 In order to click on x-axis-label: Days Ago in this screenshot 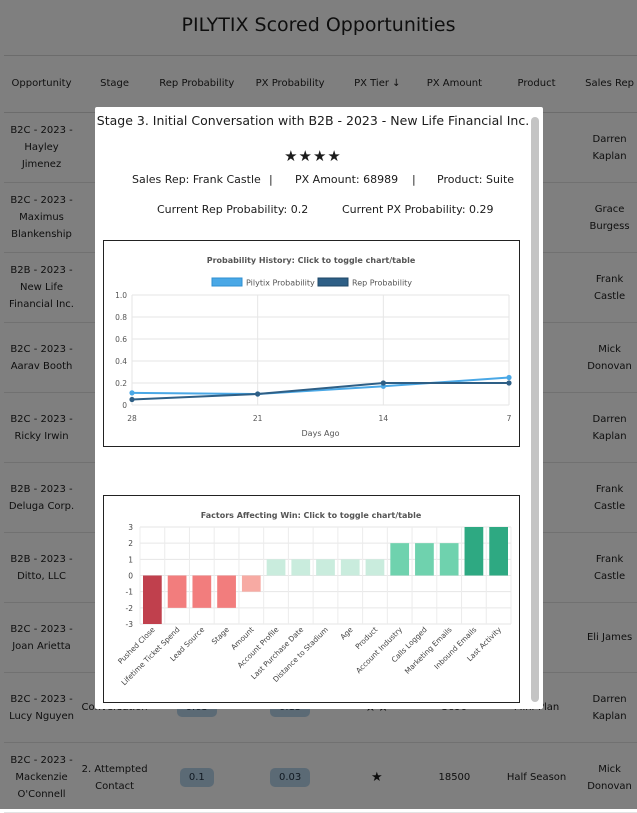, I will do `click(321, 433)`.